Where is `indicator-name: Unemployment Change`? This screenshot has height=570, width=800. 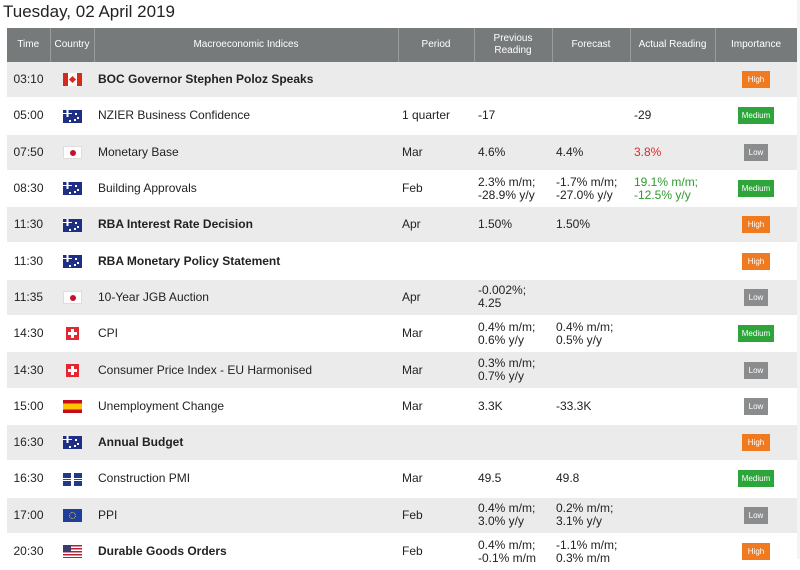 indicator-name: Unemployment Change is located at coordinates (246, 406).